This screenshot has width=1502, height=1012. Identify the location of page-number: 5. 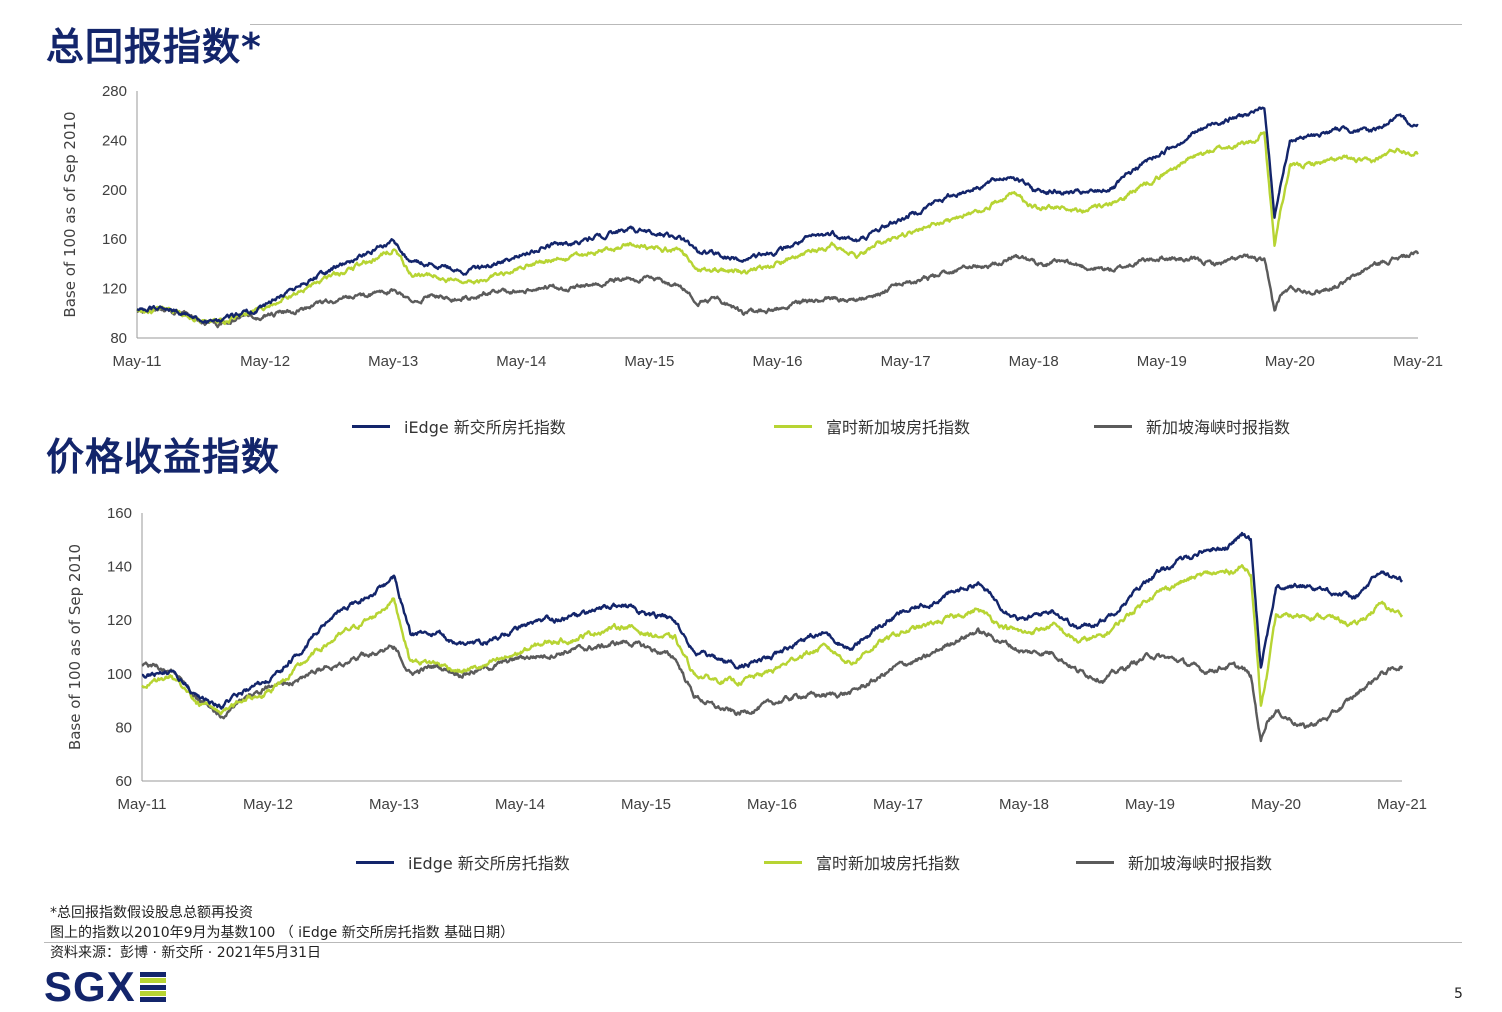
(1458, 994).